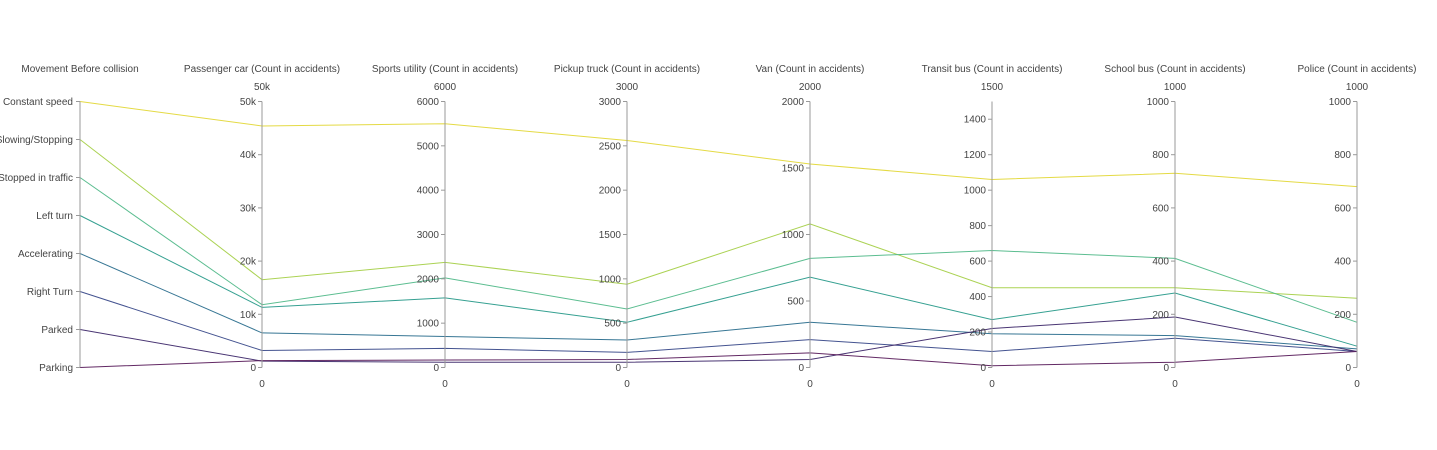 The width and height of the screenshot is (1437, 450). Describe the element at coordinates (79, 69) in the screenshot. I see `axis-title: Movement Before collision` at that location.